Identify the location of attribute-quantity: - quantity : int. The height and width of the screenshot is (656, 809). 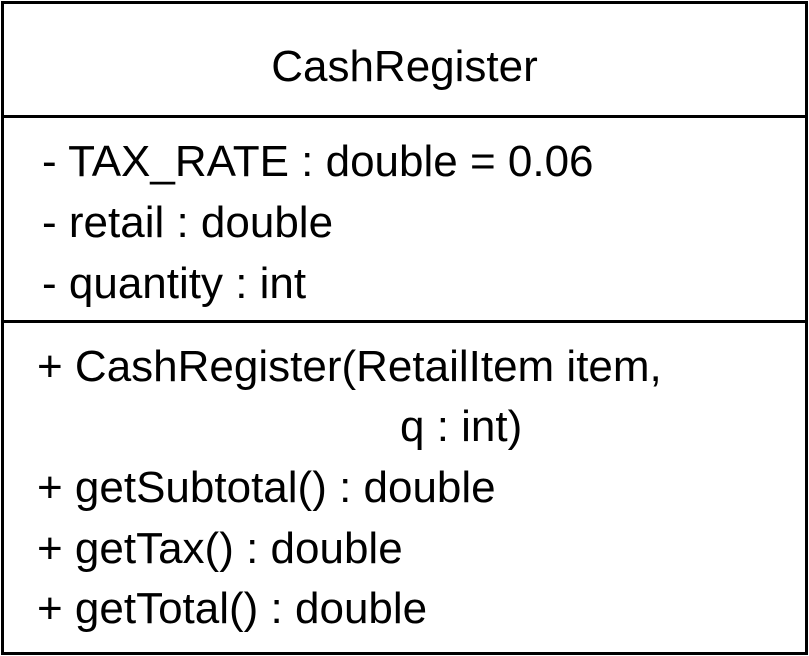
(174, 283).